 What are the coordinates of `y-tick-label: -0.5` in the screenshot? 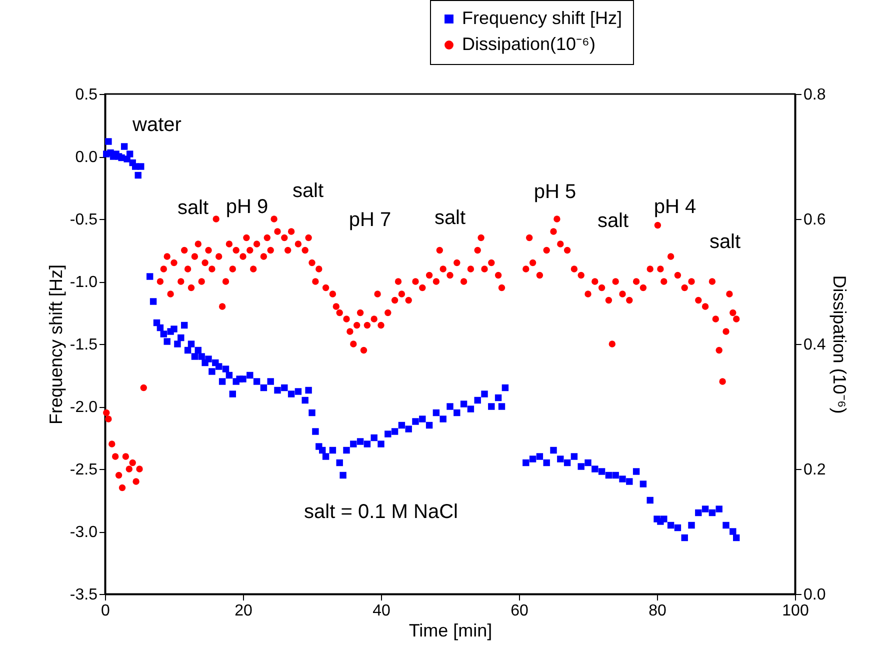 It's located at (84, 220).